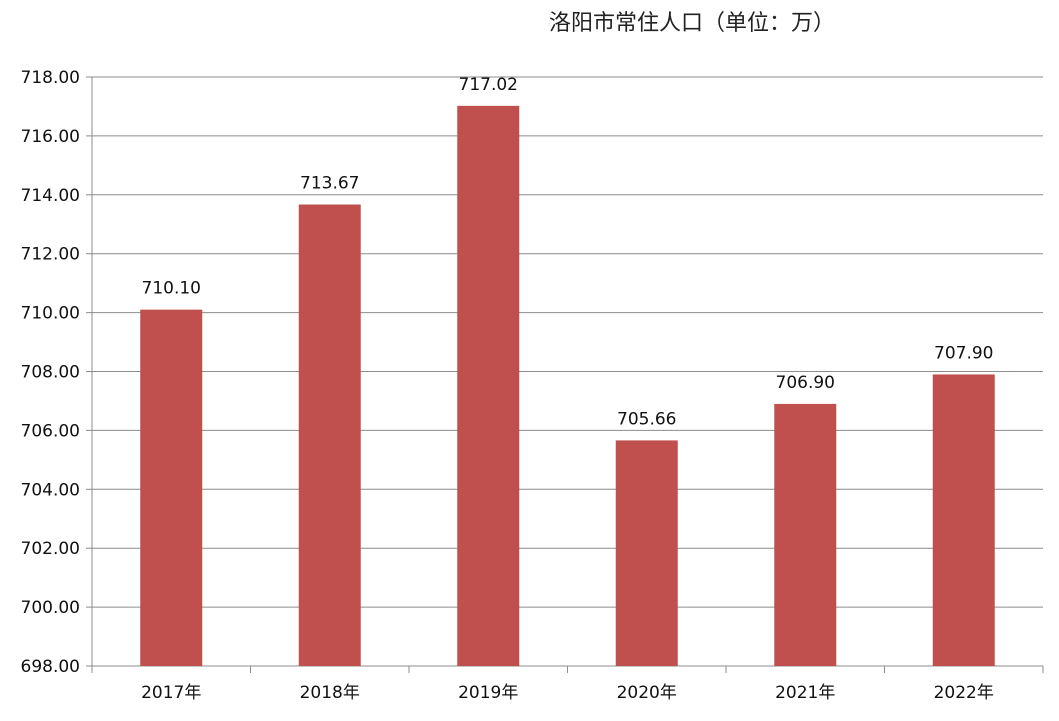 The height and width of the screenshot is (721, 1059). I want to click on y-tick-label: 698.00, so click(50, 667).